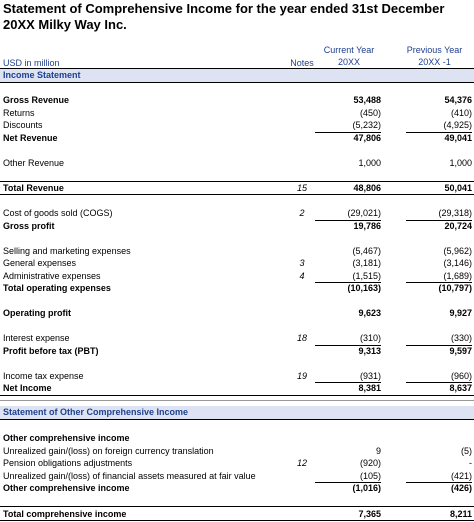 Image resolution: width=474 pixels, height=522 pixels. What do you see at coordinates (237, 263) in the screenshot?
I see `statement-row: General expenses 3 (3,181) (3,146)` at bounding box center [237, 263].